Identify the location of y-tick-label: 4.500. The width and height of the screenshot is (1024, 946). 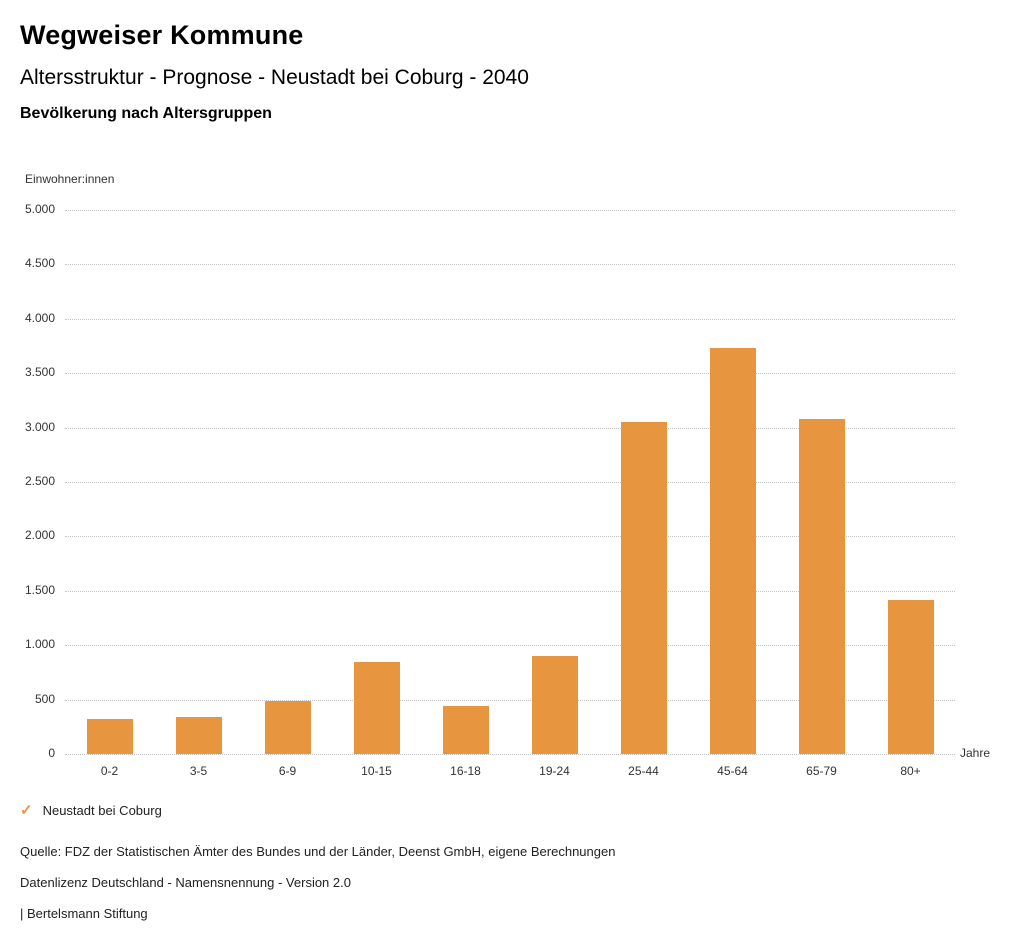
(39, 263).